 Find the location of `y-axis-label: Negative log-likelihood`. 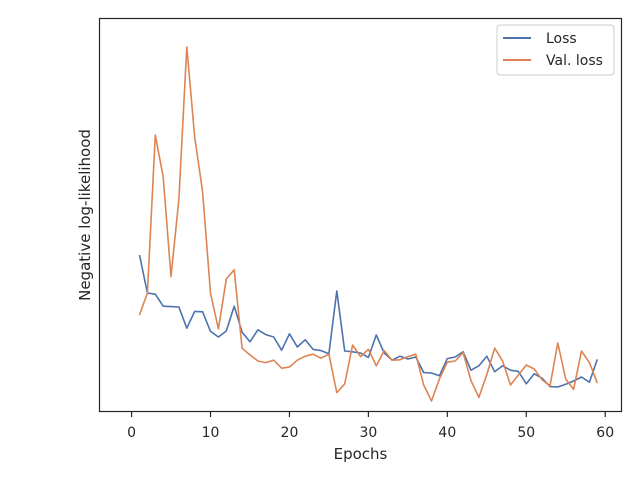

y-axis-label: Negative log-likelihood is located at coordinates (85, 215).